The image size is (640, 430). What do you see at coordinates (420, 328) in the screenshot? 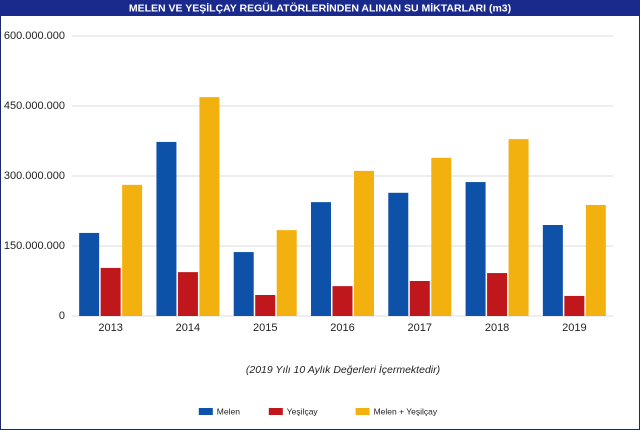
I see `x-tick-label: 2017` at bounding box center [420, 328].